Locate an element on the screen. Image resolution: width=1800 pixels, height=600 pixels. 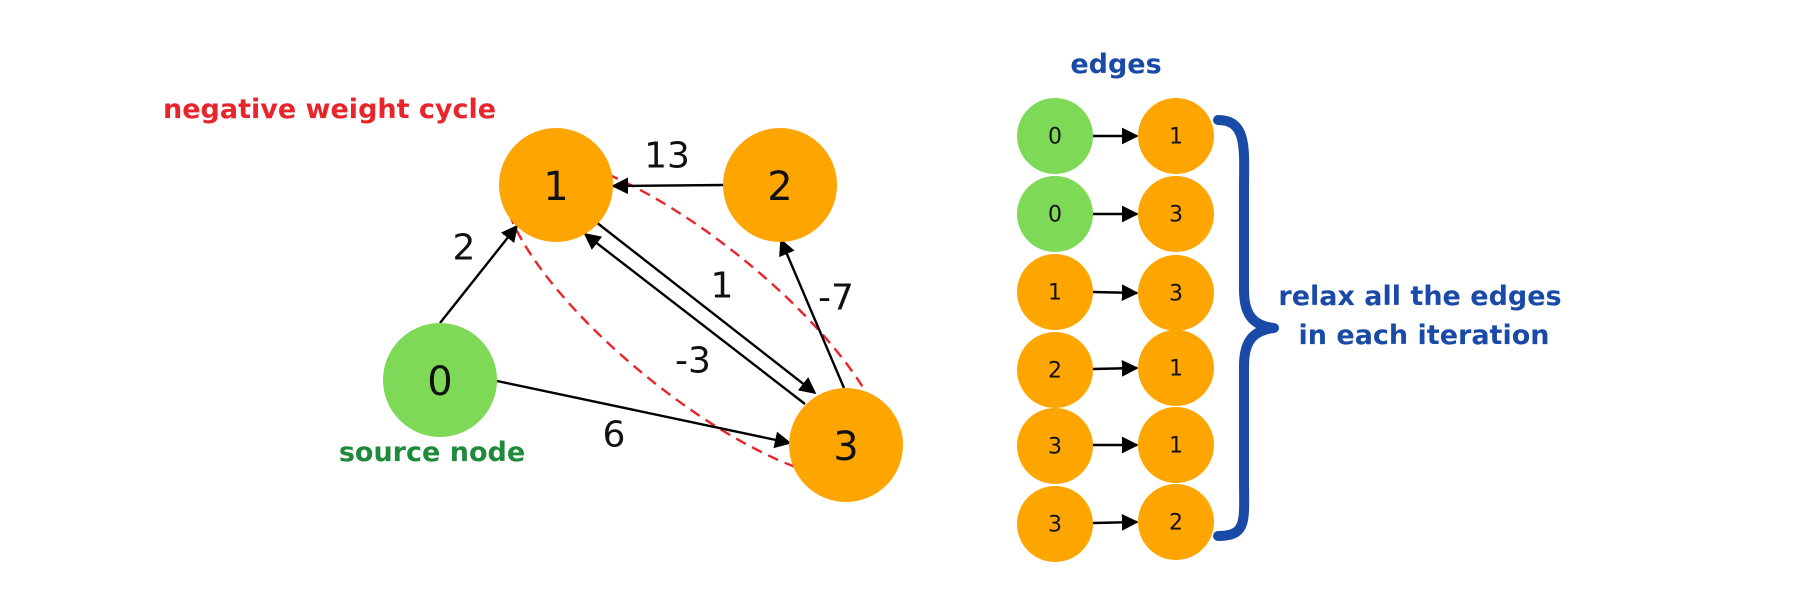
weight-1-3: 1 is located at coordinates (722, 286).